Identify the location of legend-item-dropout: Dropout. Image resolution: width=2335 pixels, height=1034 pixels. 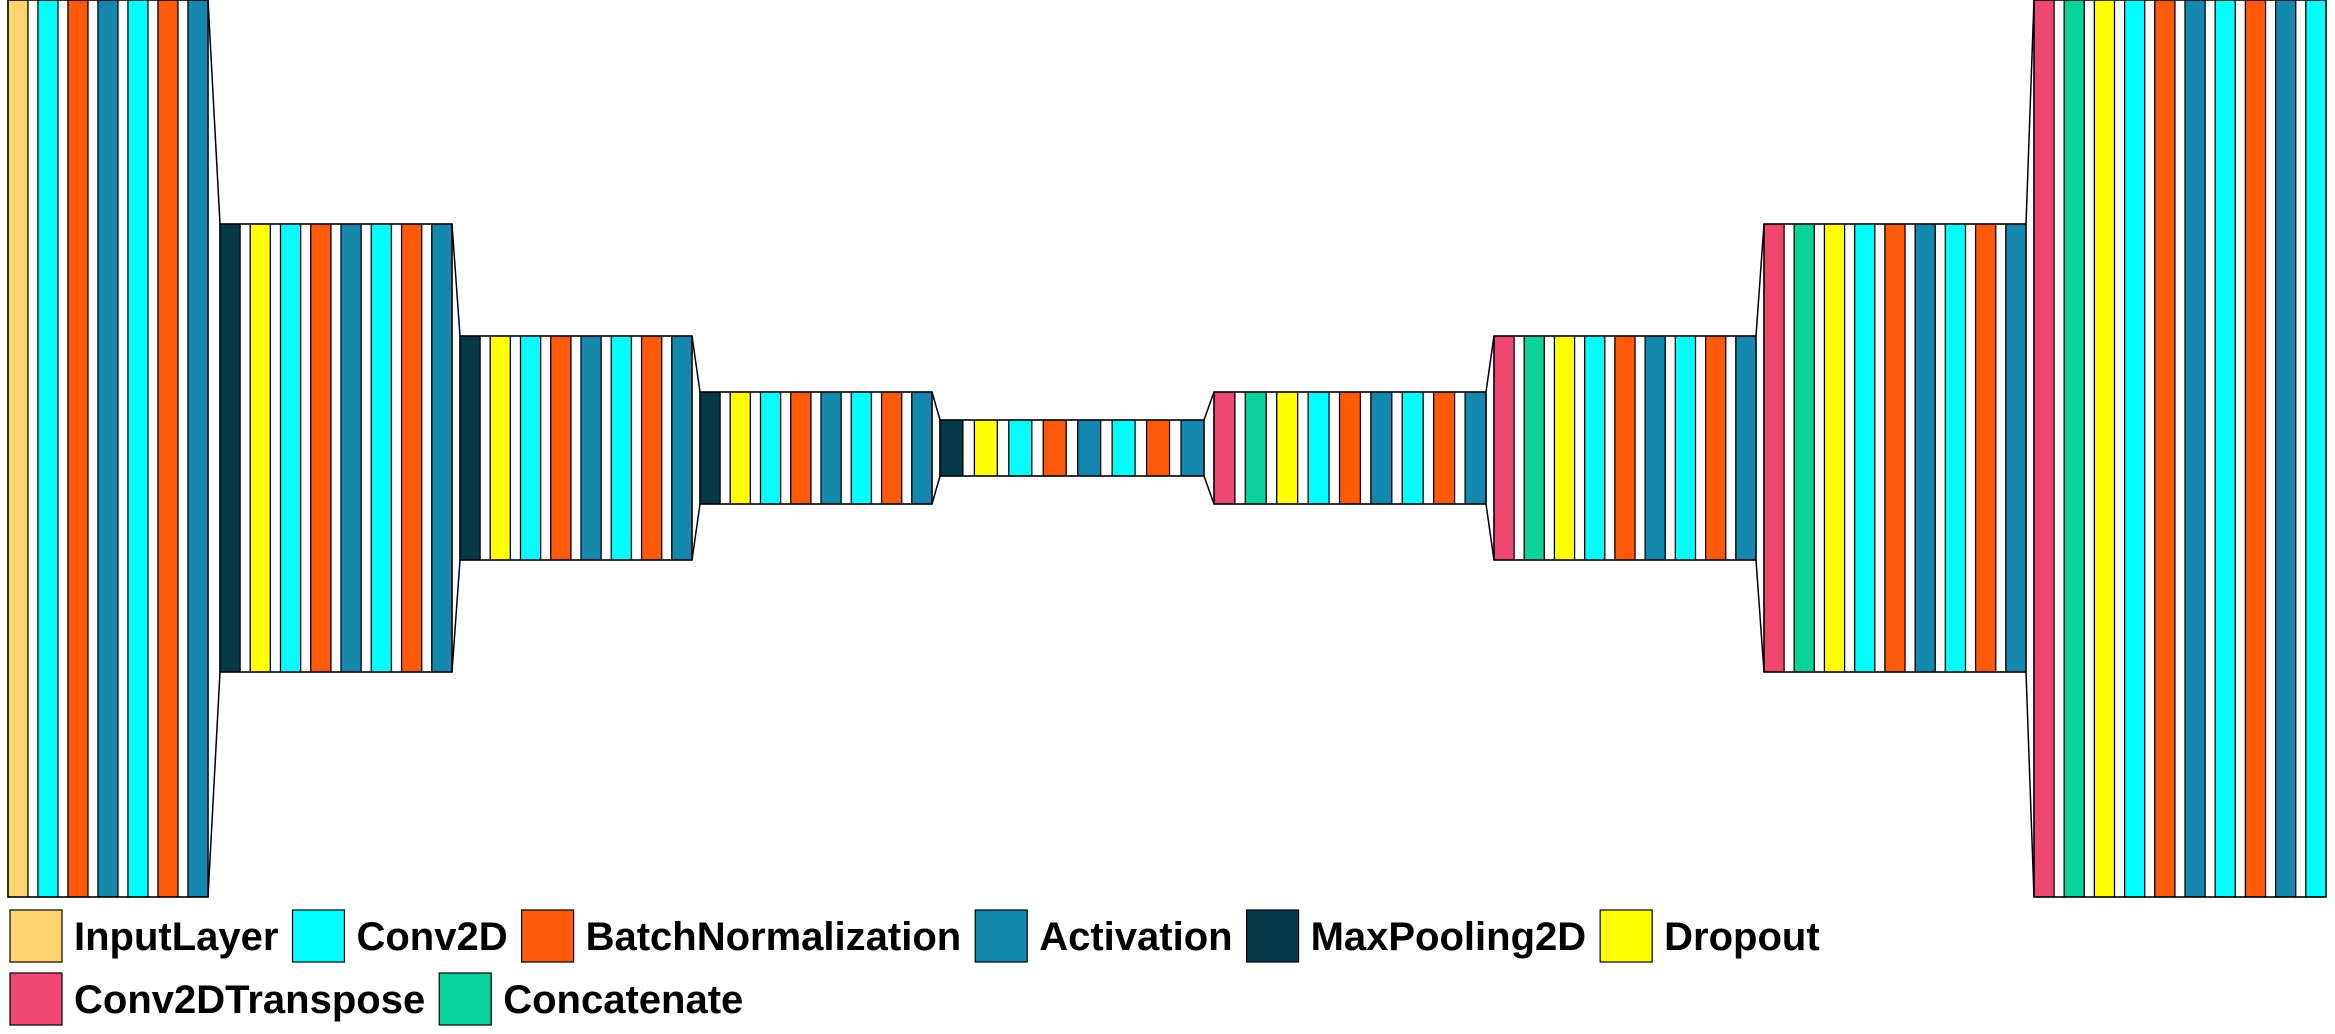
(1709, 936).